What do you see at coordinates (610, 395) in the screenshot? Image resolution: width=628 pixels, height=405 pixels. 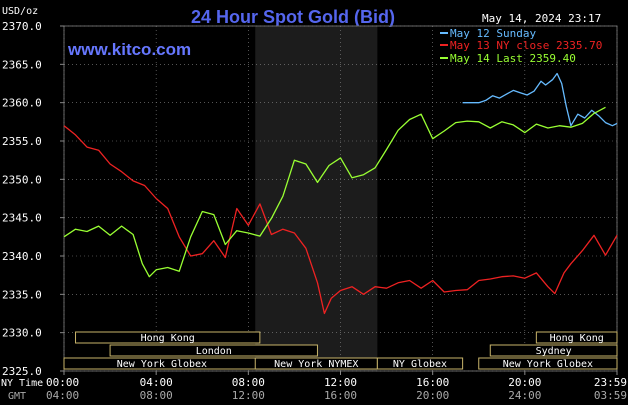 I see `x-tick-label-gmt: 03:59` at bounding box center [610, 395].